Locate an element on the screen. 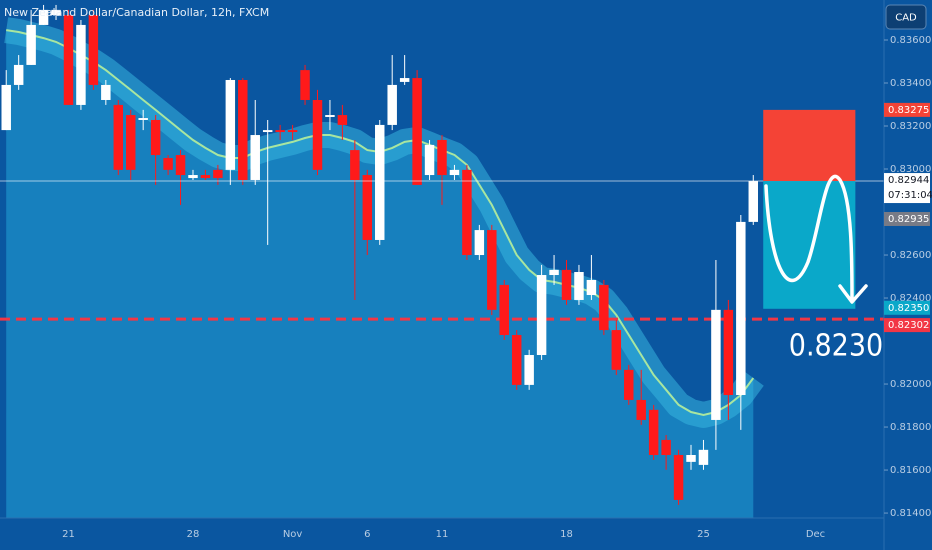  stop-tag-bg is located at coordinates (907, 109).